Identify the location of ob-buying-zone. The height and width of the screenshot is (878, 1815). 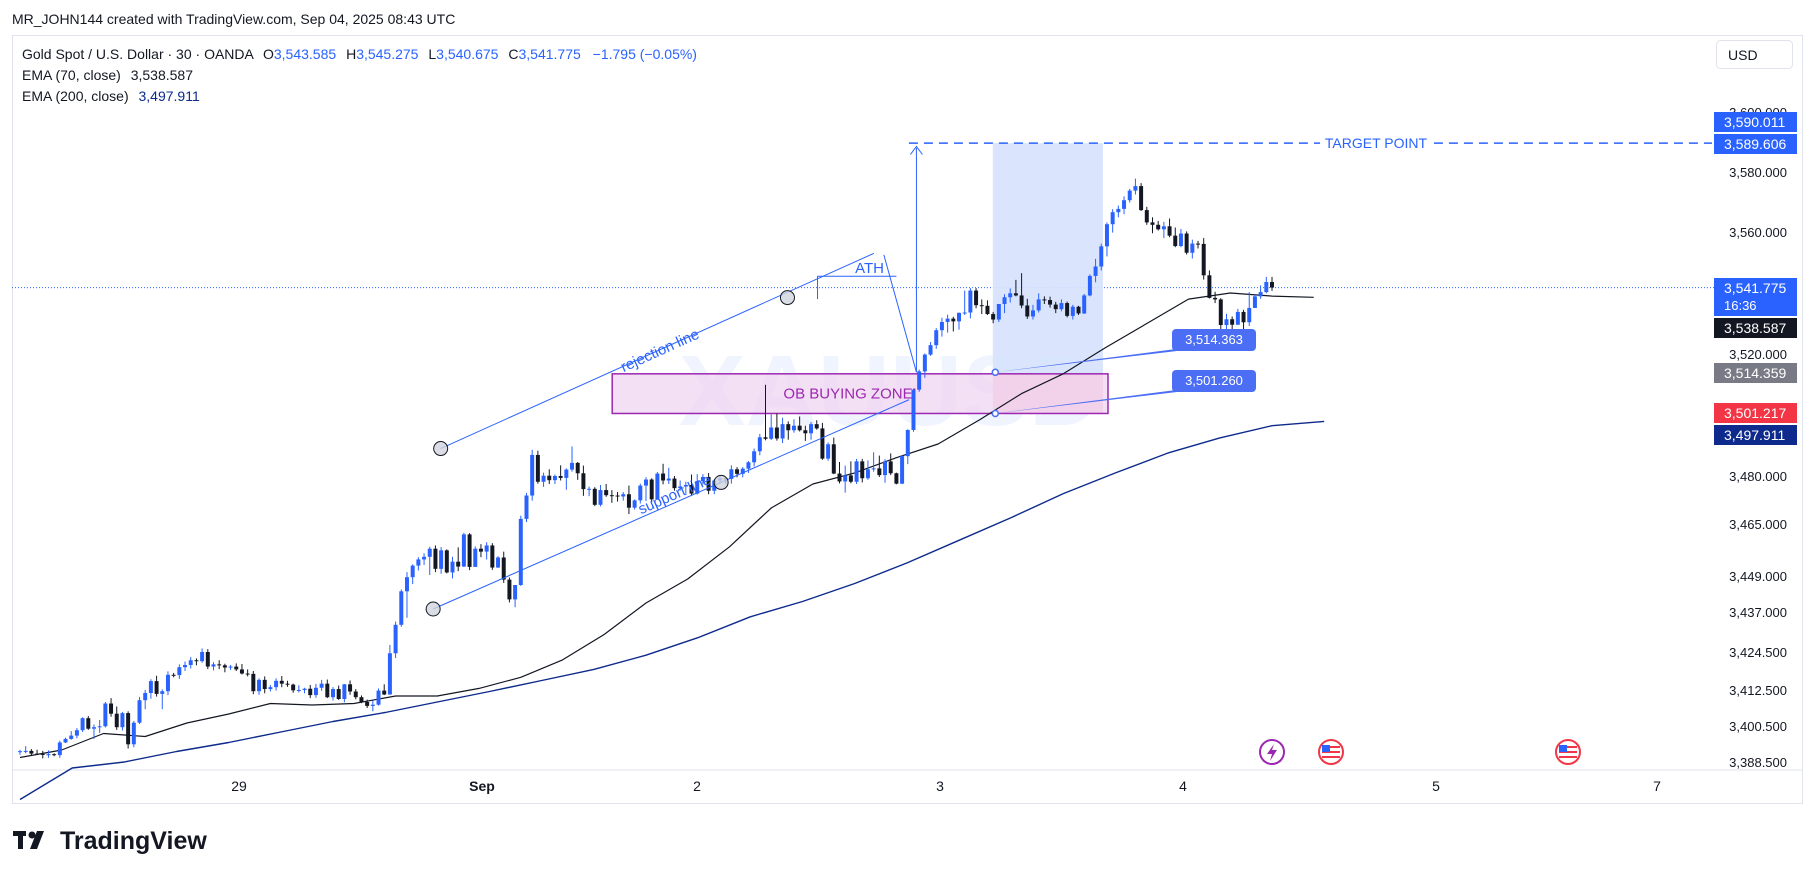
(860, 394).